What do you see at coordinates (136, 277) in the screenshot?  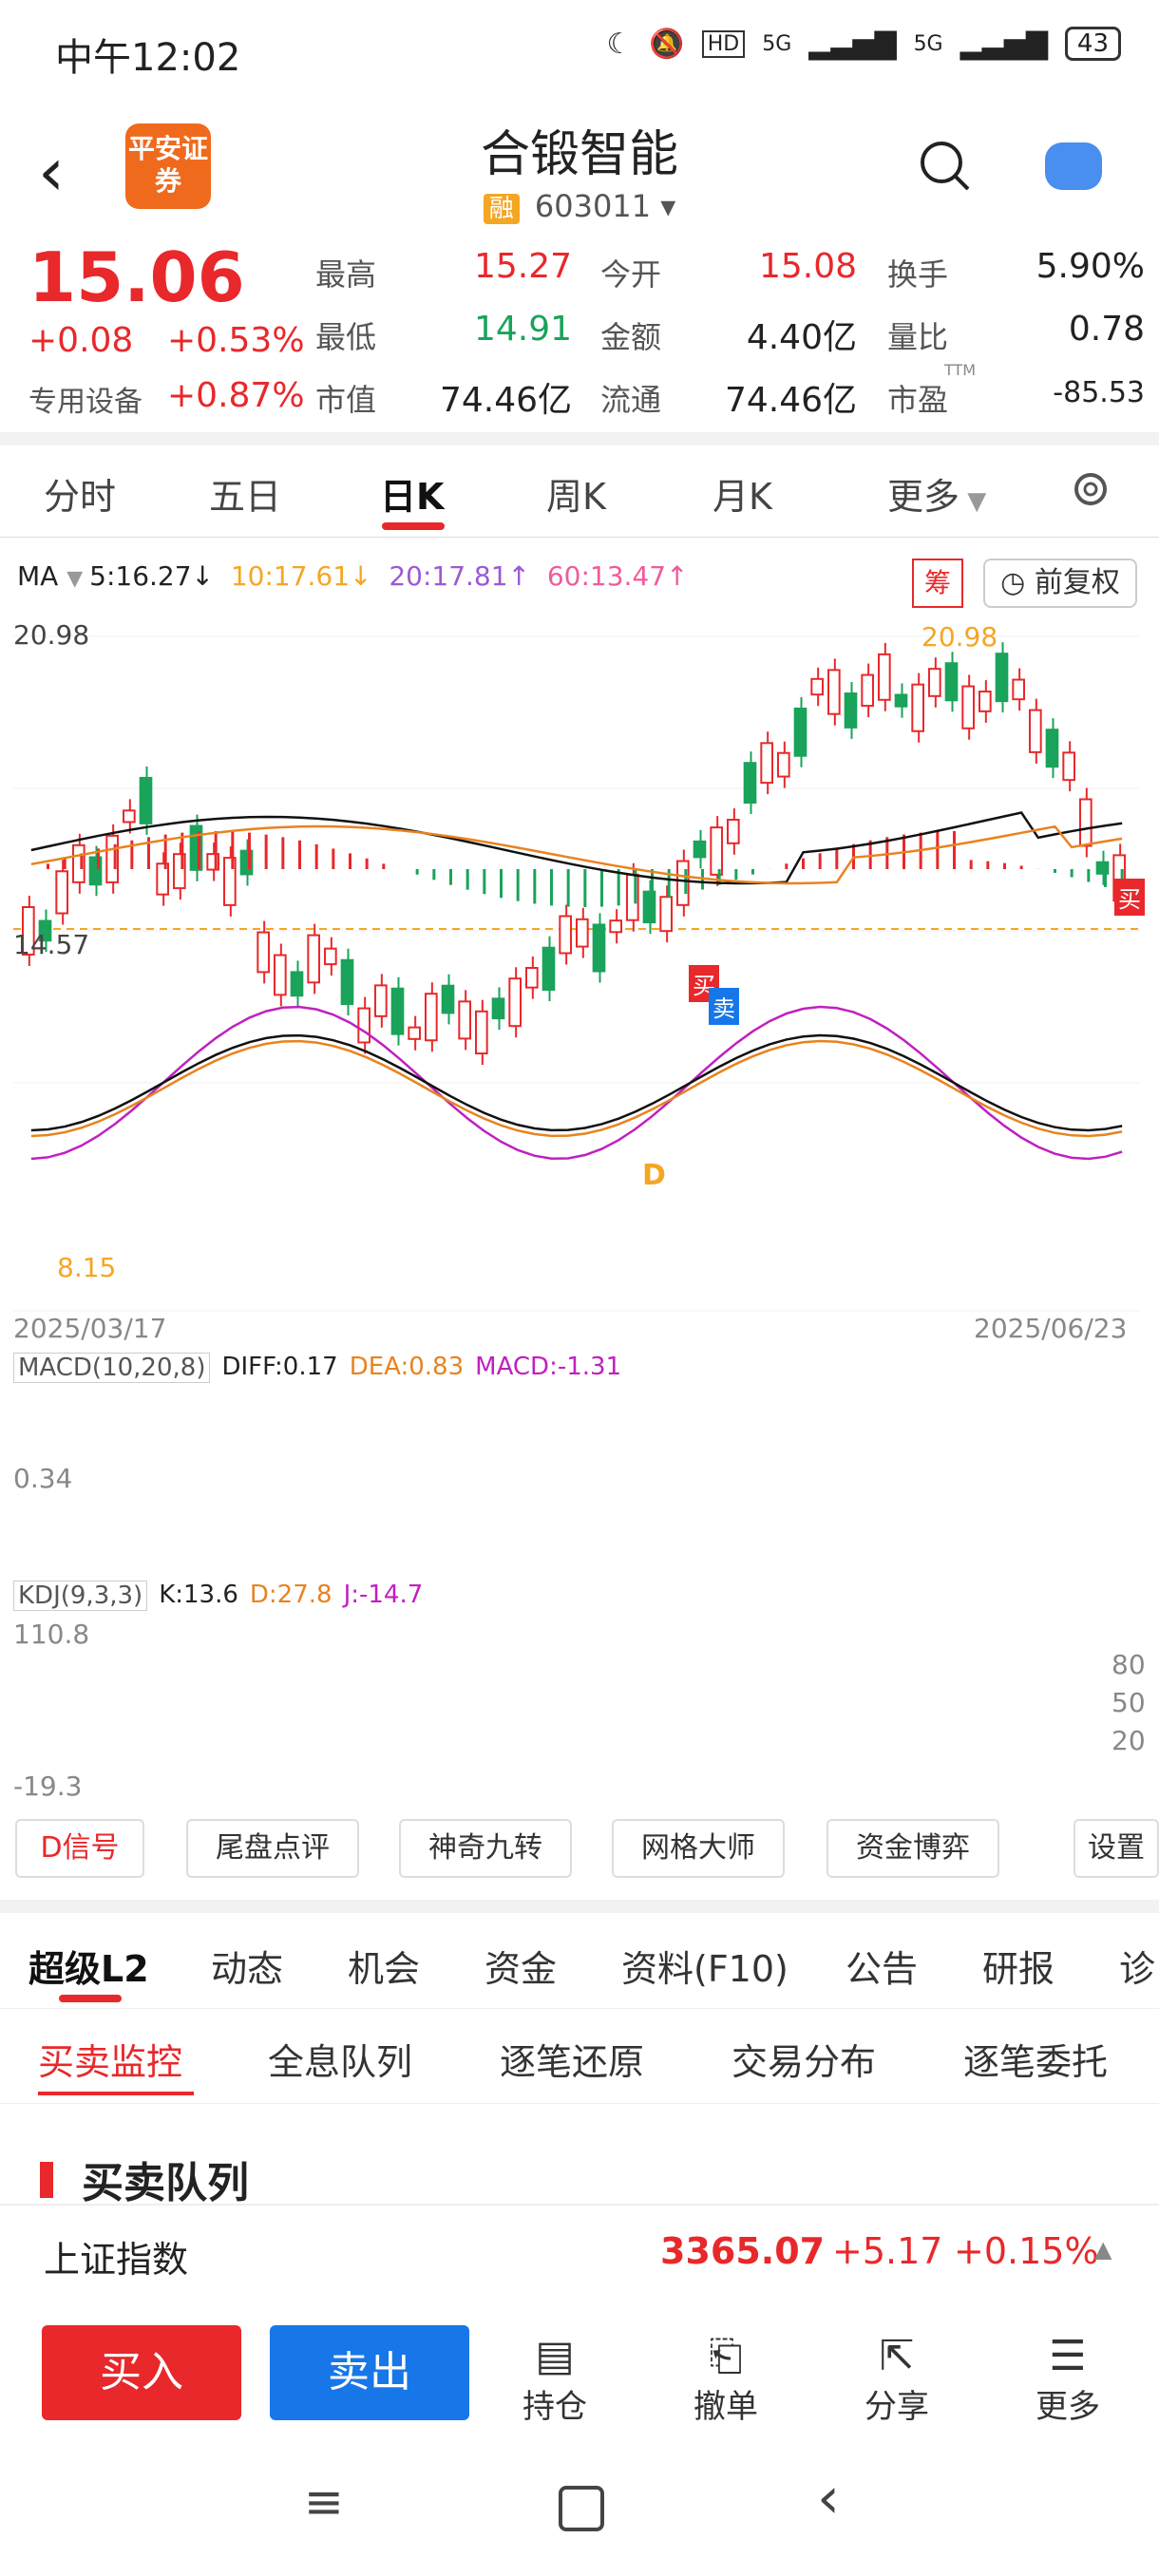 I see `last-price: 15.06` at bounding box center [136, 277].